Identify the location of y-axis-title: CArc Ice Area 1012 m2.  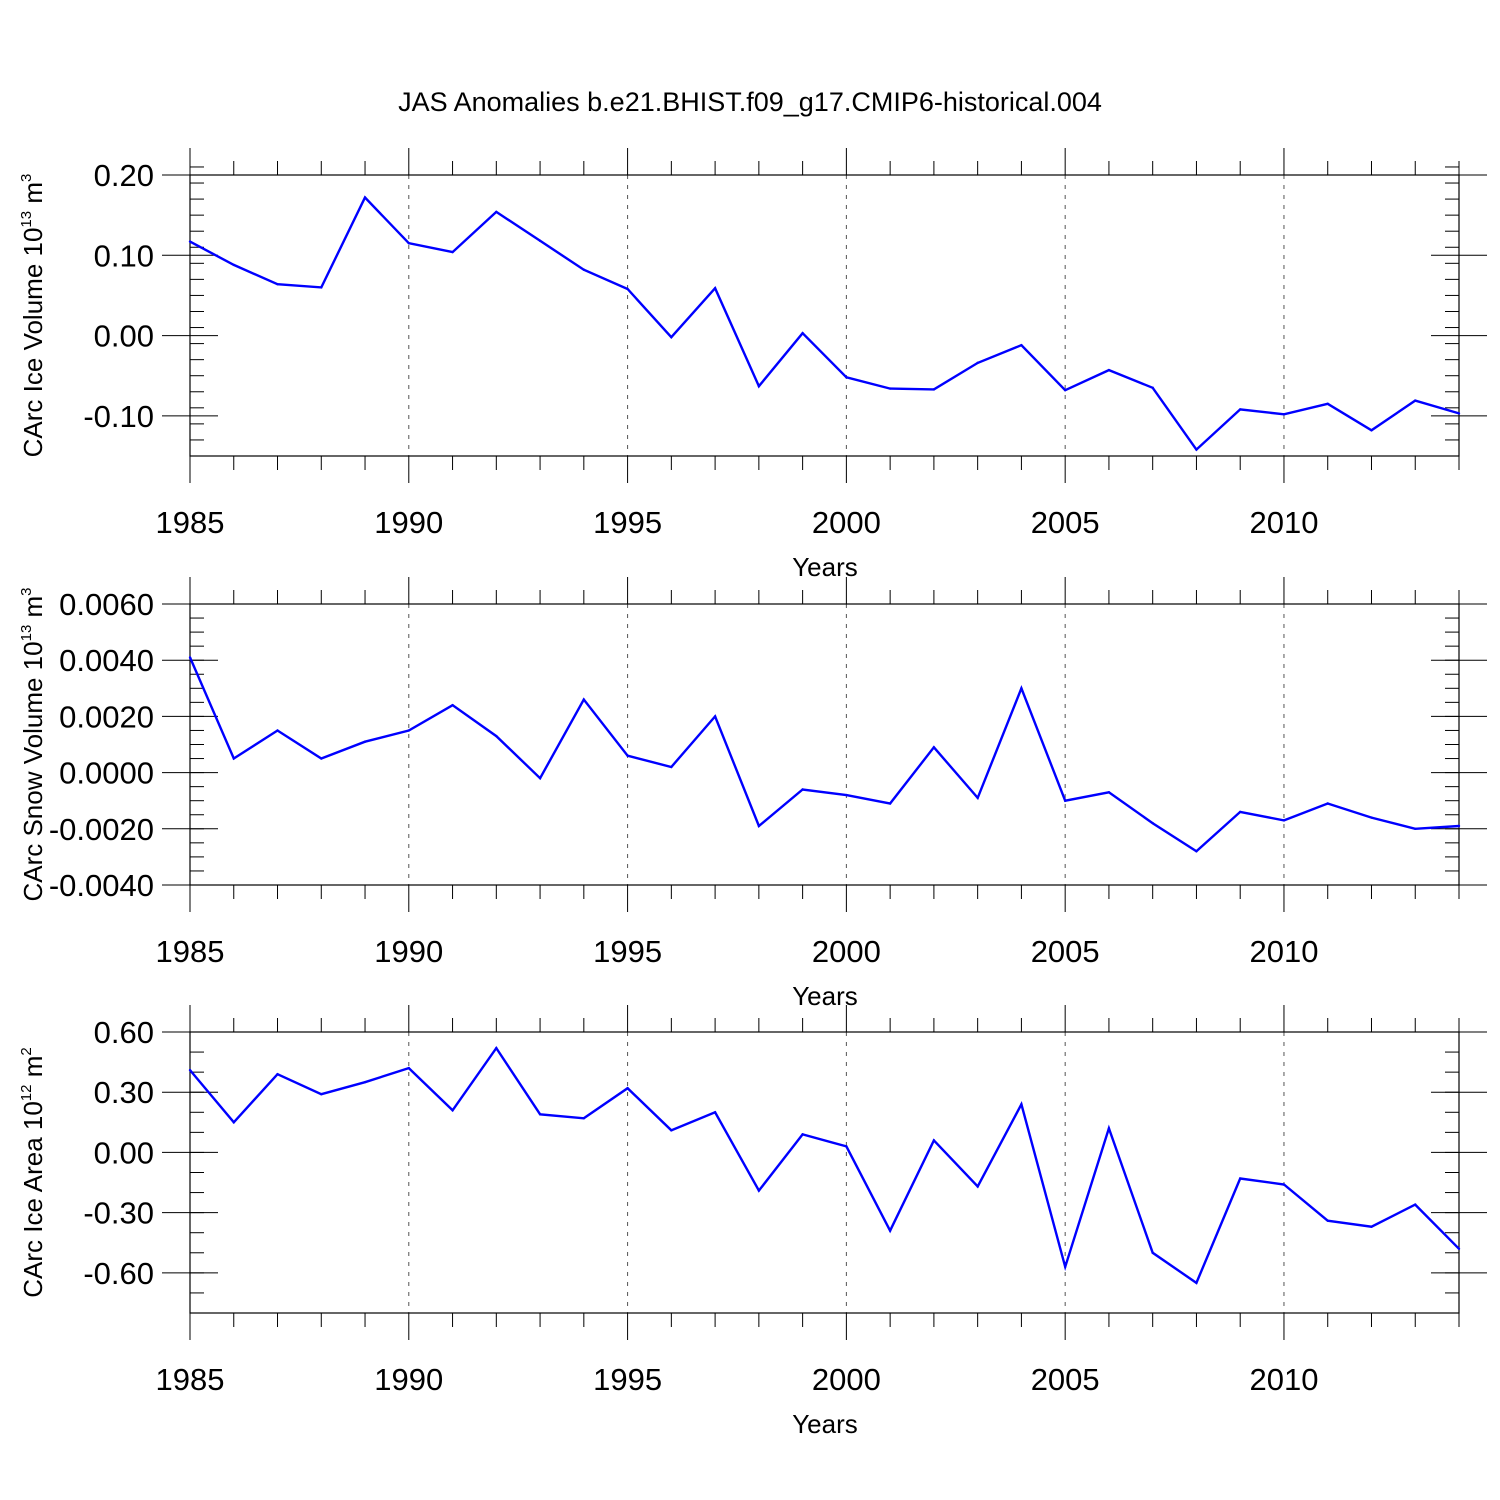
(33, 1172).